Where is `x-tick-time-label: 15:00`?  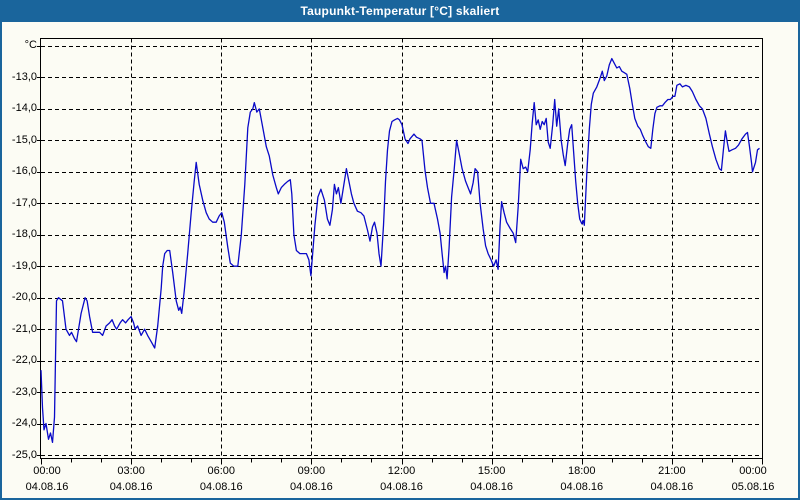 x-tick-time-label: 15:00 is located at coordinates (491, 471).